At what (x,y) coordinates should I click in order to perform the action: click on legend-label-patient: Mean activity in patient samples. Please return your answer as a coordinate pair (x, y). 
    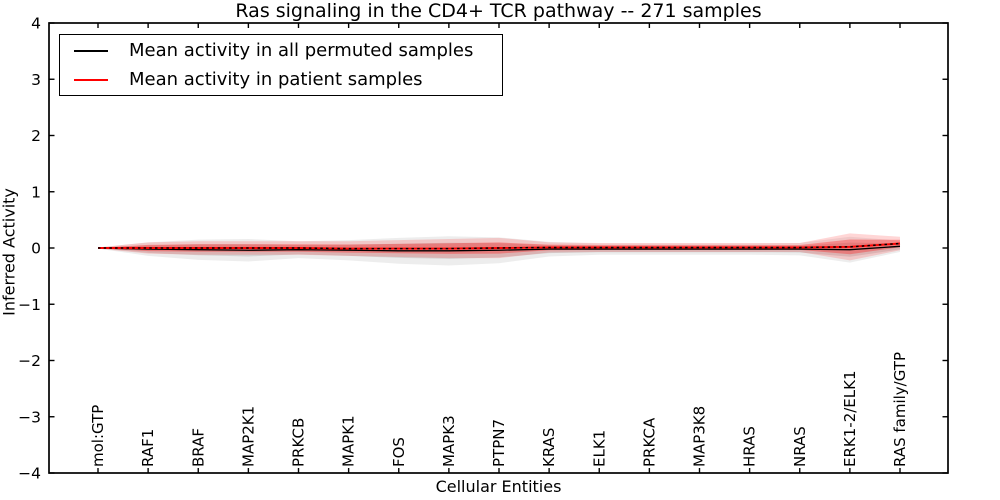
    Looking at the image, I should click on (276, 79).